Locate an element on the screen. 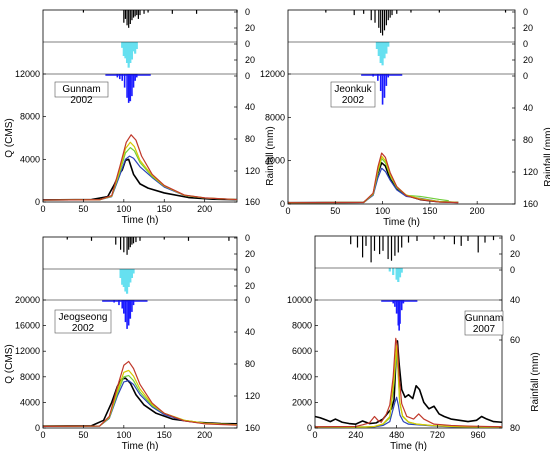  rain-tick-label: 40 is located at coordinates (250, 107).